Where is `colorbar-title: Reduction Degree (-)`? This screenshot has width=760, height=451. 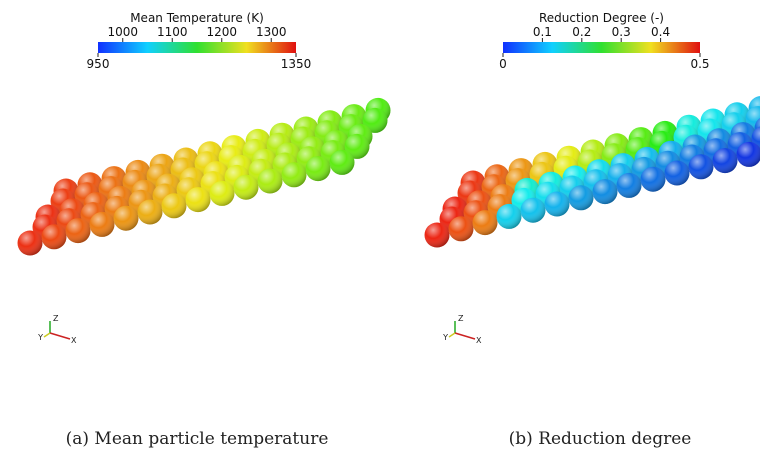
colorbar-title: Reduction Degree (-) is located at coordinates (601, 18).